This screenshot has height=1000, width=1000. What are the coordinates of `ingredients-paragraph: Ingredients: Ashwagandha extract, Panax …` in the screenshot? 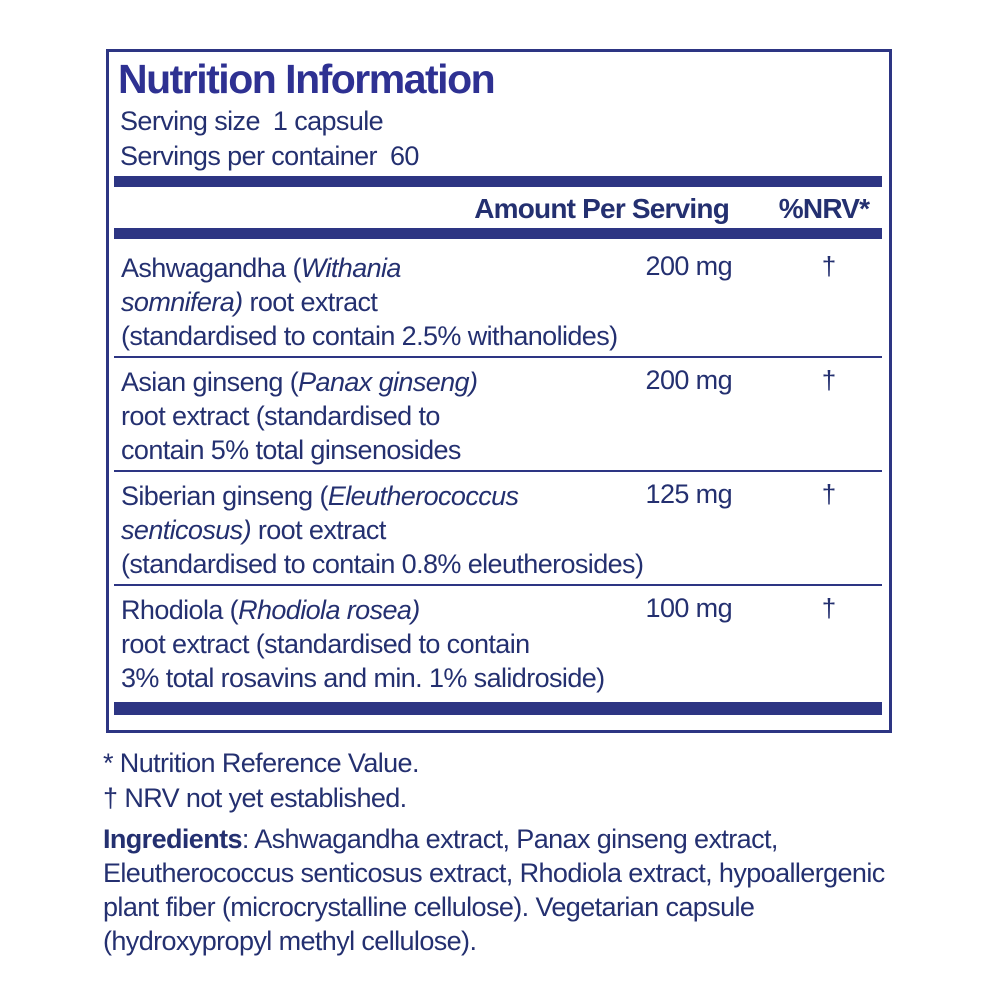 It's located at (494, 890).